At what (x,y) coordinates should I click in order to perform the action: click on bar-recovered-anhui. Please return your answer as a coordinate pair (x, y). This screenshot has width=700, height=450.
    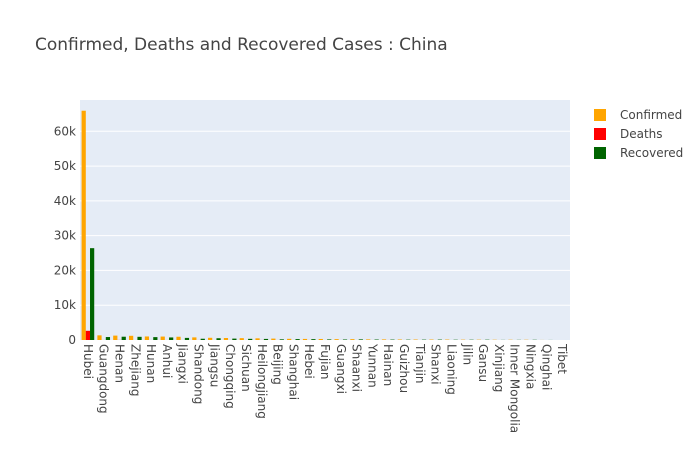
    Looking at the image, I should click on (171, 338).